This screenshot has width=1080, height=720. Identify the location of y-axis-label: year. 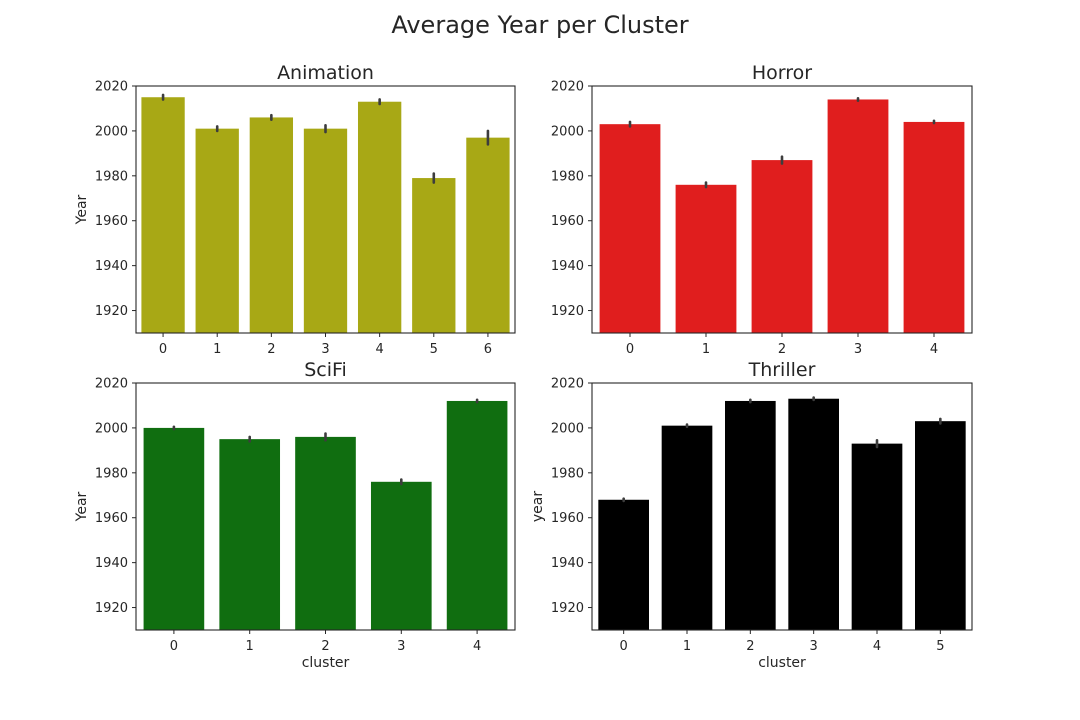
(538, 506).